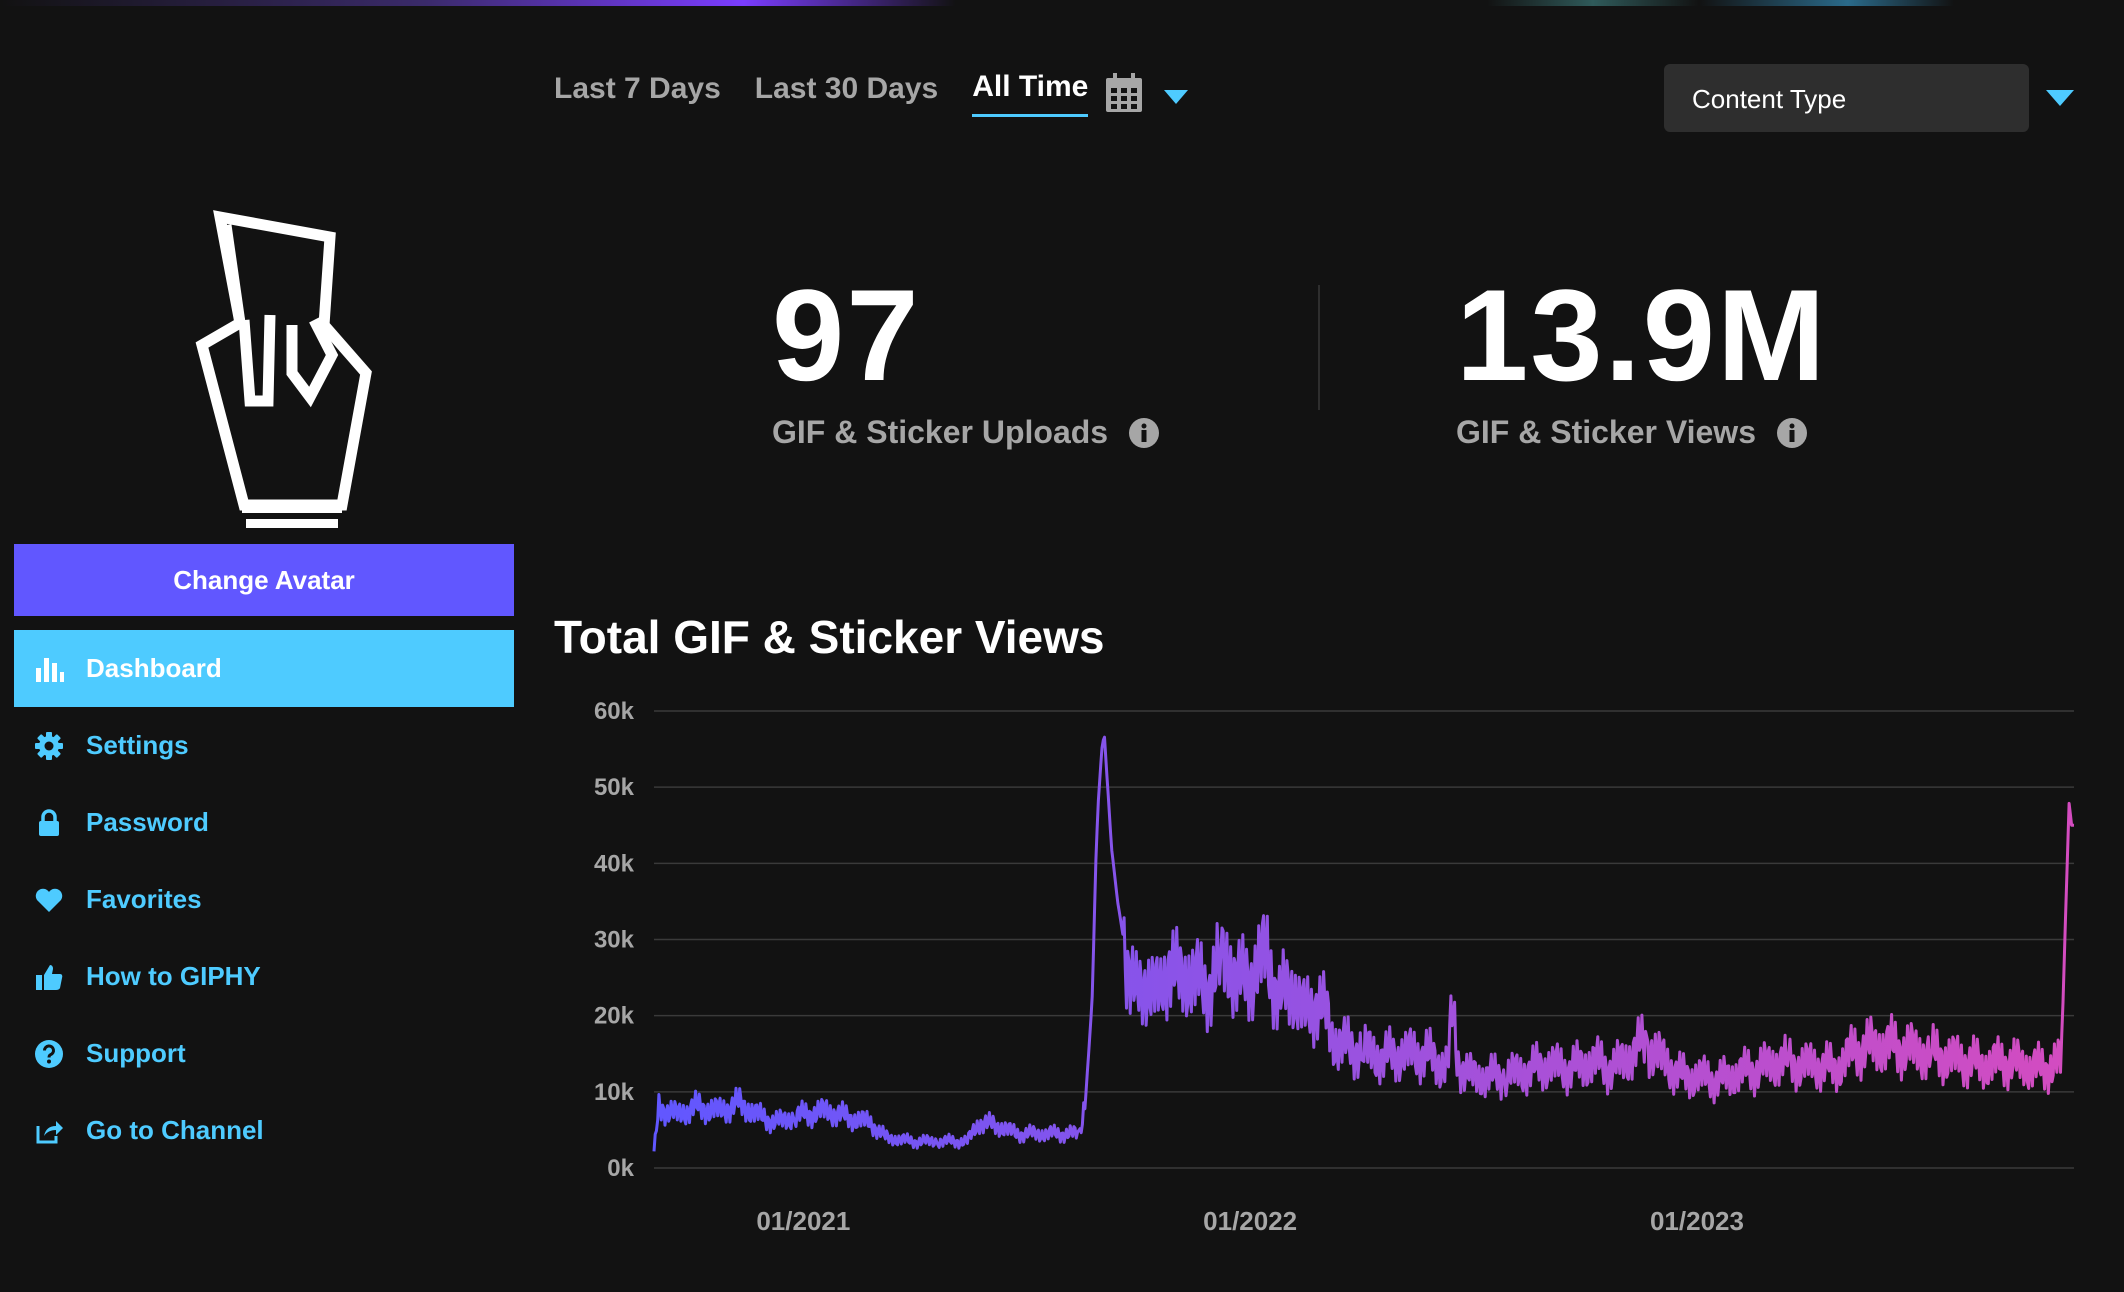 The height and width of the screenshot is (1292, 2124). Describe the element at coordinates (264, 976) in the screenshot. I see `sidebar-item-how-to-giphy: How to GIPHY` at that location.